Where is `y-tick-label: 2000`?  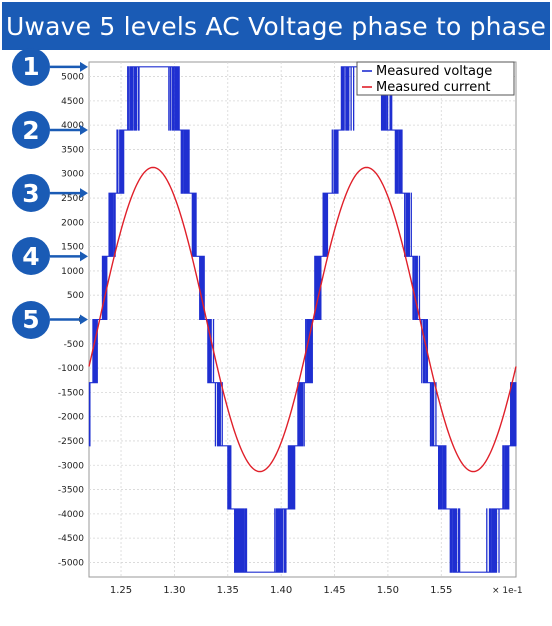 y-tick-label: 2000 is located at coordinates (72, 223).